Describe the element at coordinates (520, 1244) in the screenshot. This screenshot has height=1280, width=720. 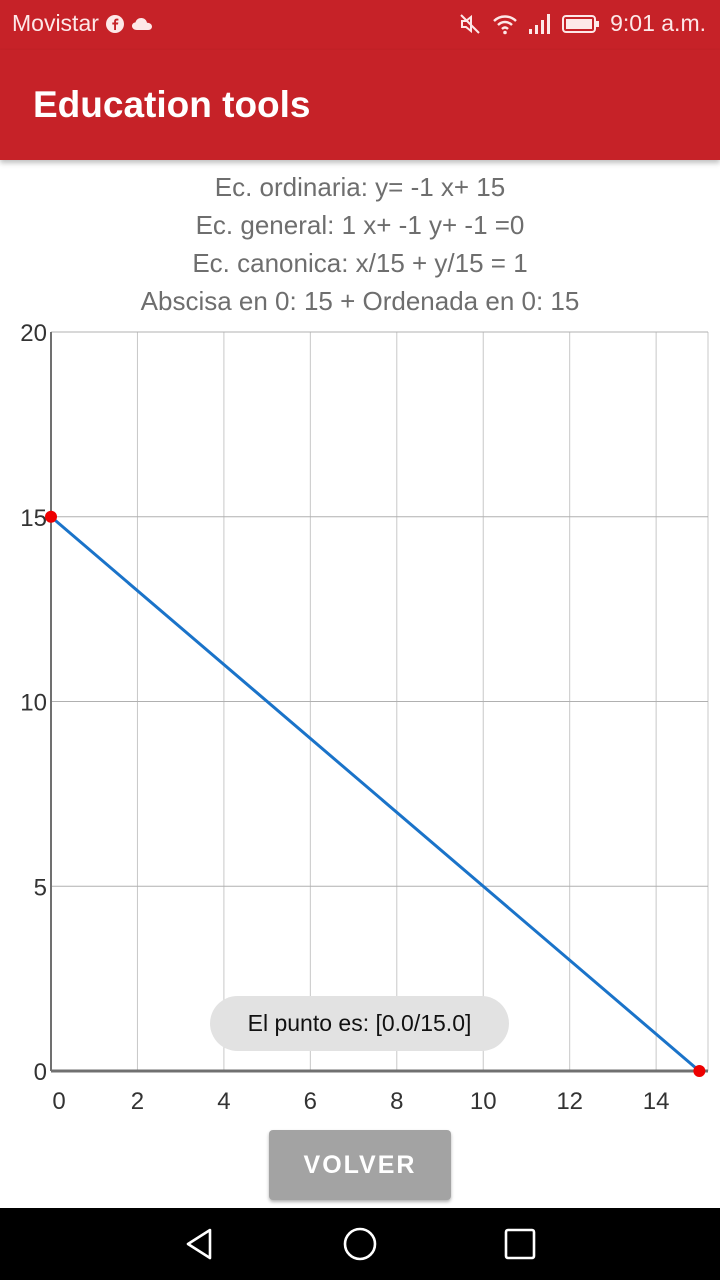
I see `recents-icon` at that location.